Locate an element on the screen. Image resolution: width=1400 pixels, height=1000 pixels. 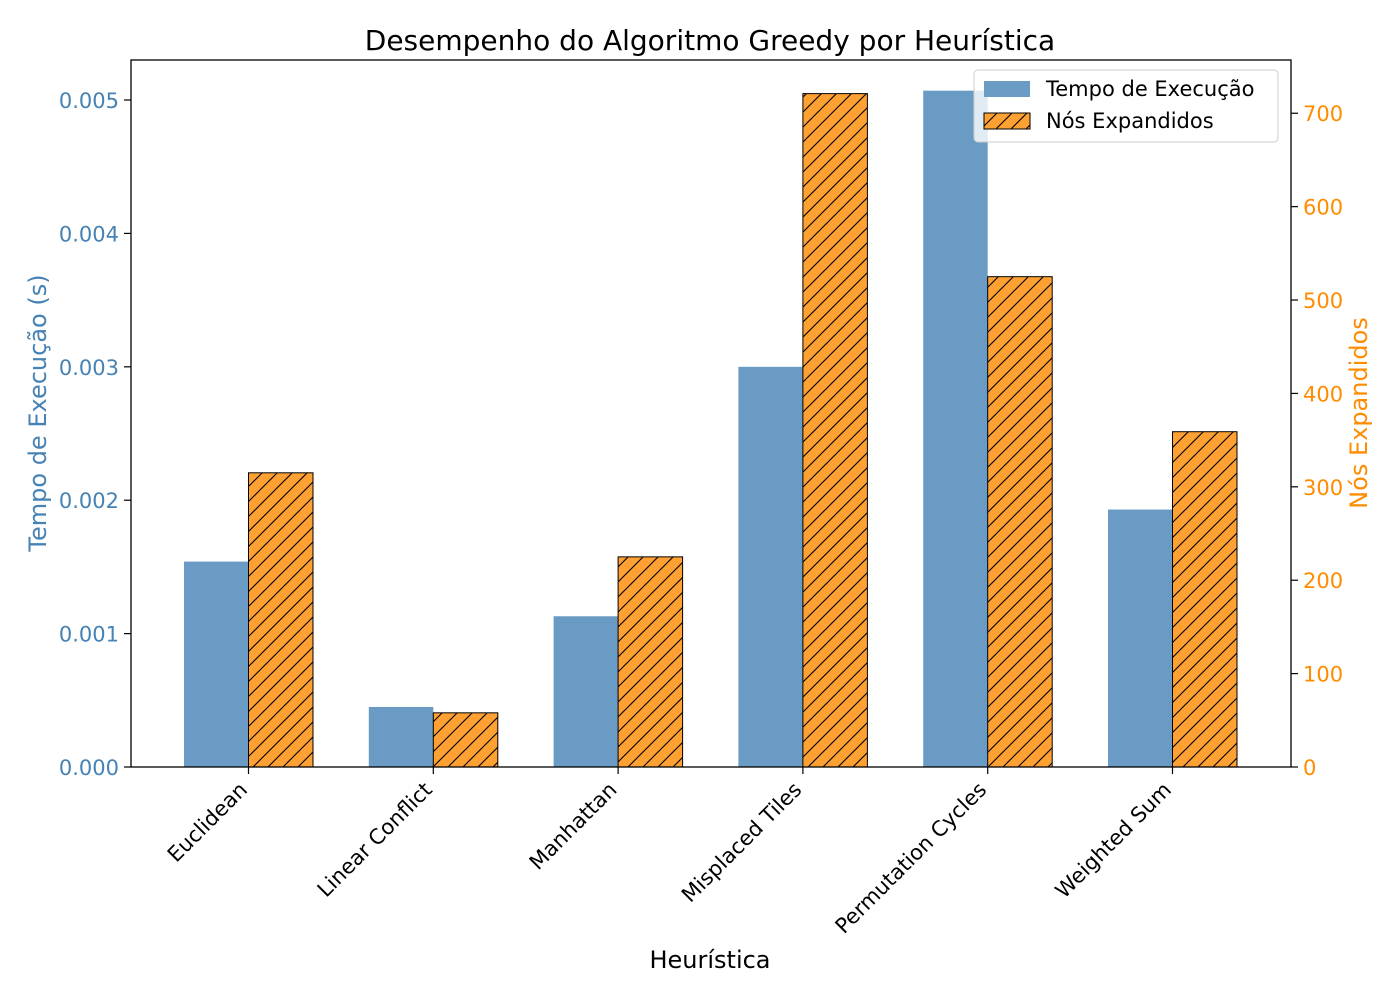
tick-label-x: Weighted Sum is located at coordinates (1113, 840).